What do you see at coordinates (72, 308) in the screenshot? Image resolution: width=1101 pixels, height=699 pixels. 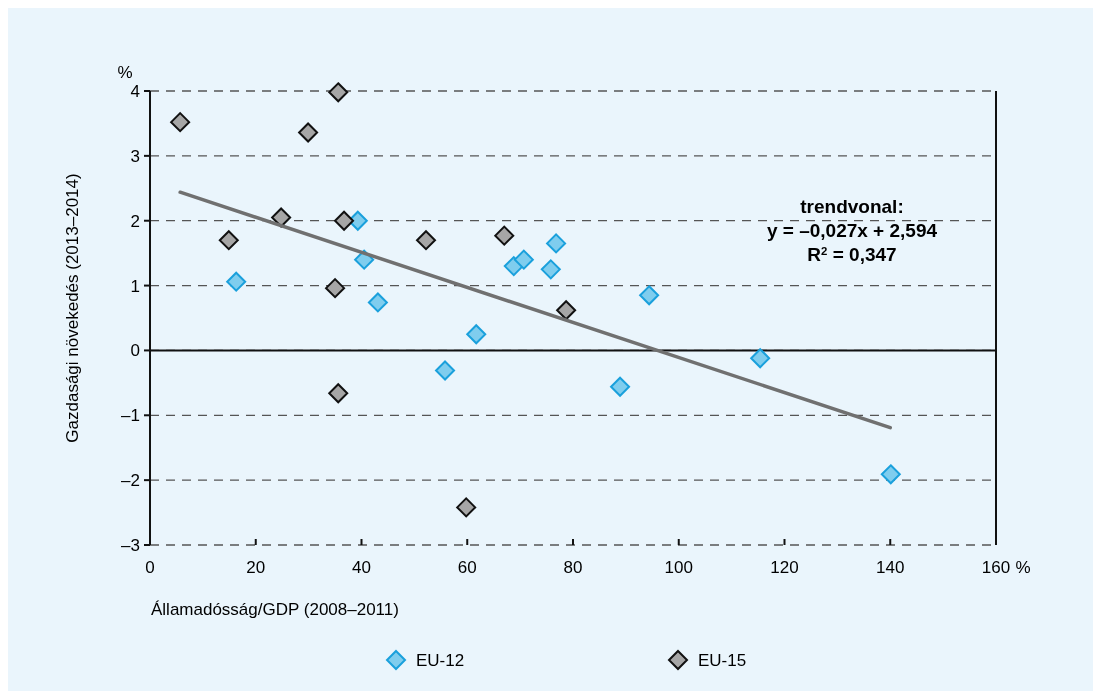 I see `y-axis-title: Gazdasági növekedés (2013–2014)` at bounding box center [72, 308].